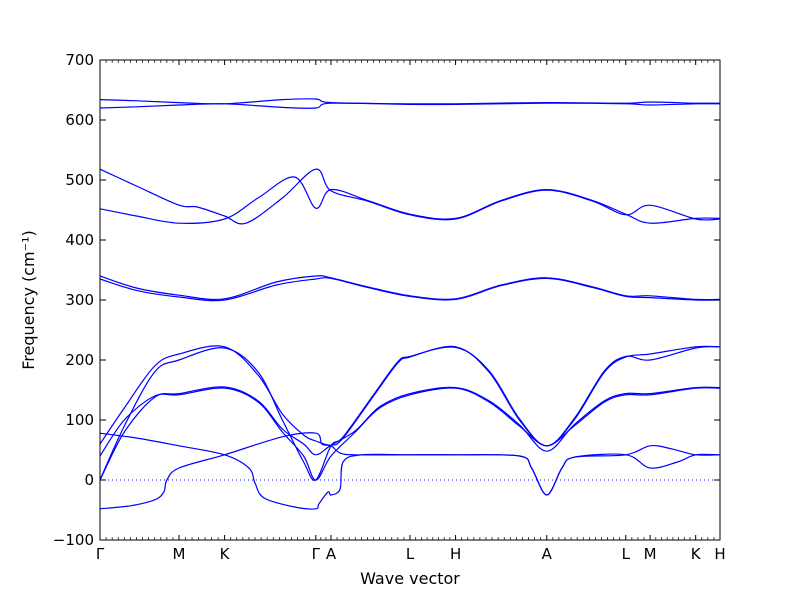 Image resolution: width=800 pixels, height=600 pixels. Describe the element at coordinates (79, 300) in the screenshot. I see `y-tick-label: 300` at that location.